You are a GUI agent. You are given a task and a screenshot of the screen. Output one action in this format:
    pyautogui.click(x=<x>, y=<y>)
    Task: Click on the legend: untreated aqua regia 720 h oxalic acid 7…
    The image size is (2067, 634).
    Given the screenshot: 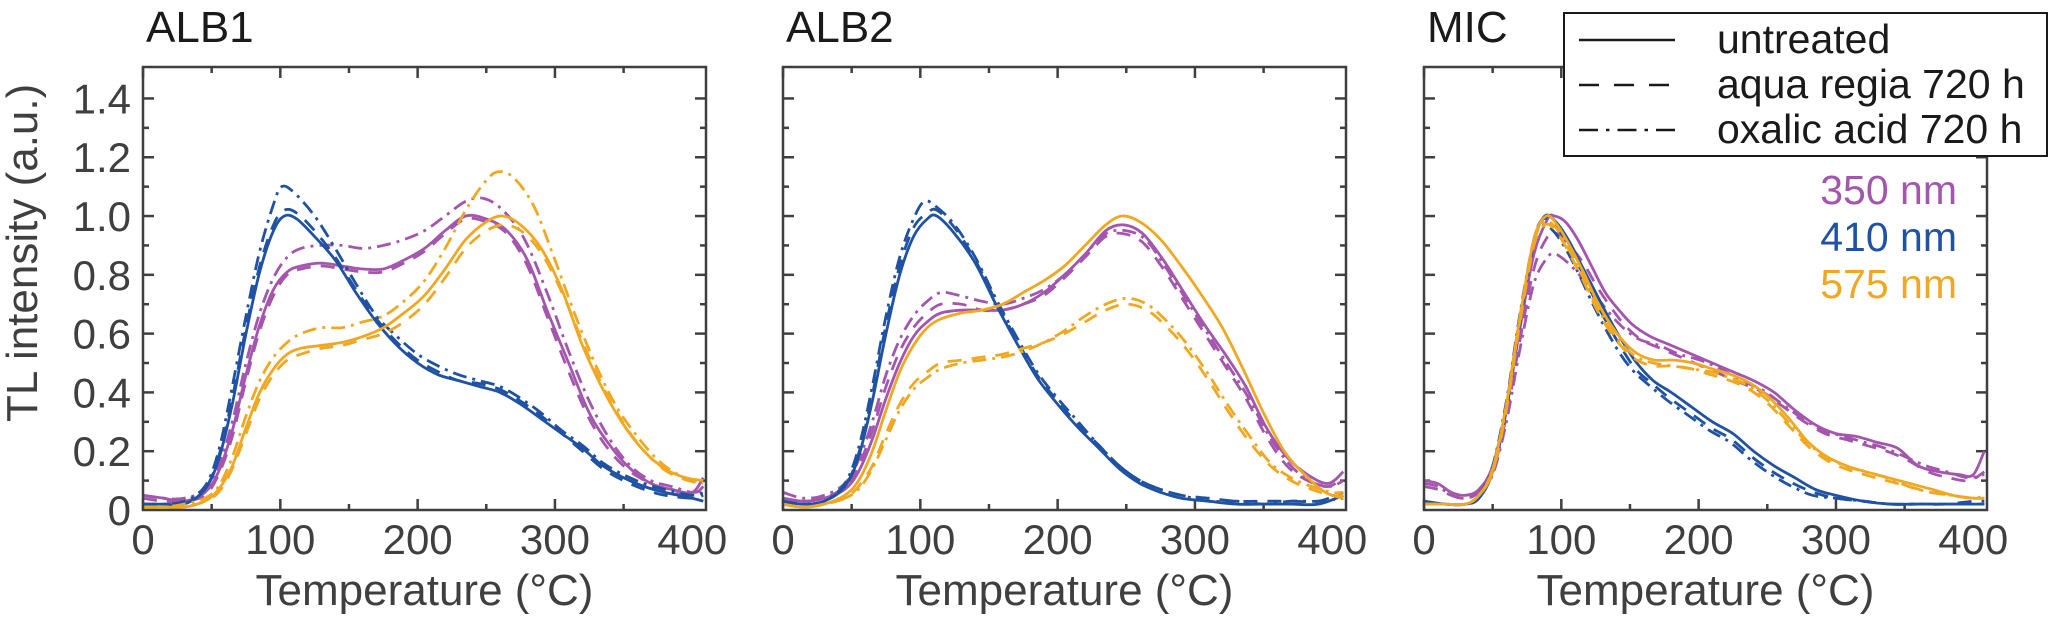 What is the action you would take?
    pyautogui.click(x=1805, y=84)
    